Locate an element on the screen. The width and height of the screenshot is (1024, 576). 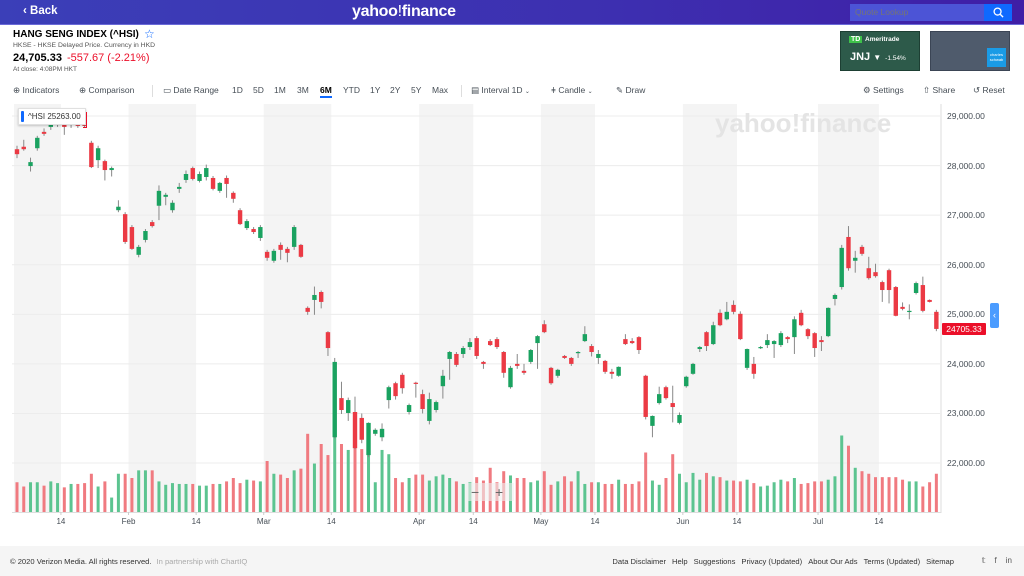
y-tick-label: 28,000.00 is located at coordinates (966, 165).